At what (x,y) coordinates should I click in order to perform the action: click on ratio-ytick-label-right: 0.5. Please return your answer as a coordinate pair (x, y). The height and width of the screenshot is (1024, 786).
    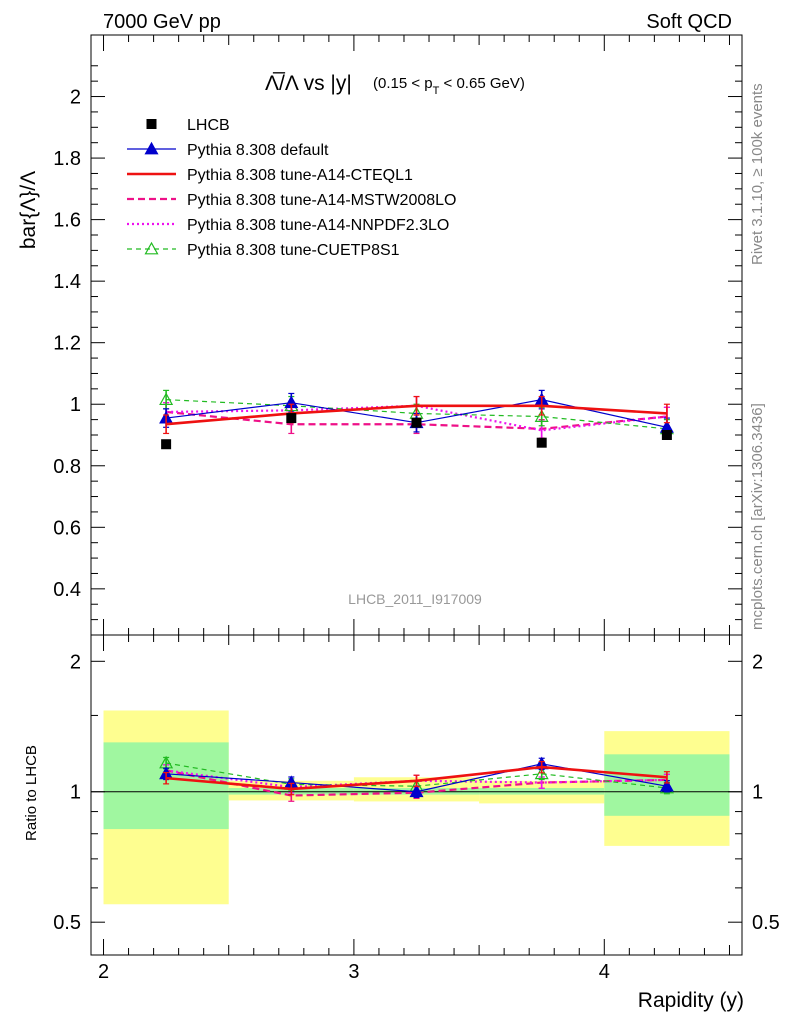
    Looking at the image, I should click on (766, 923).